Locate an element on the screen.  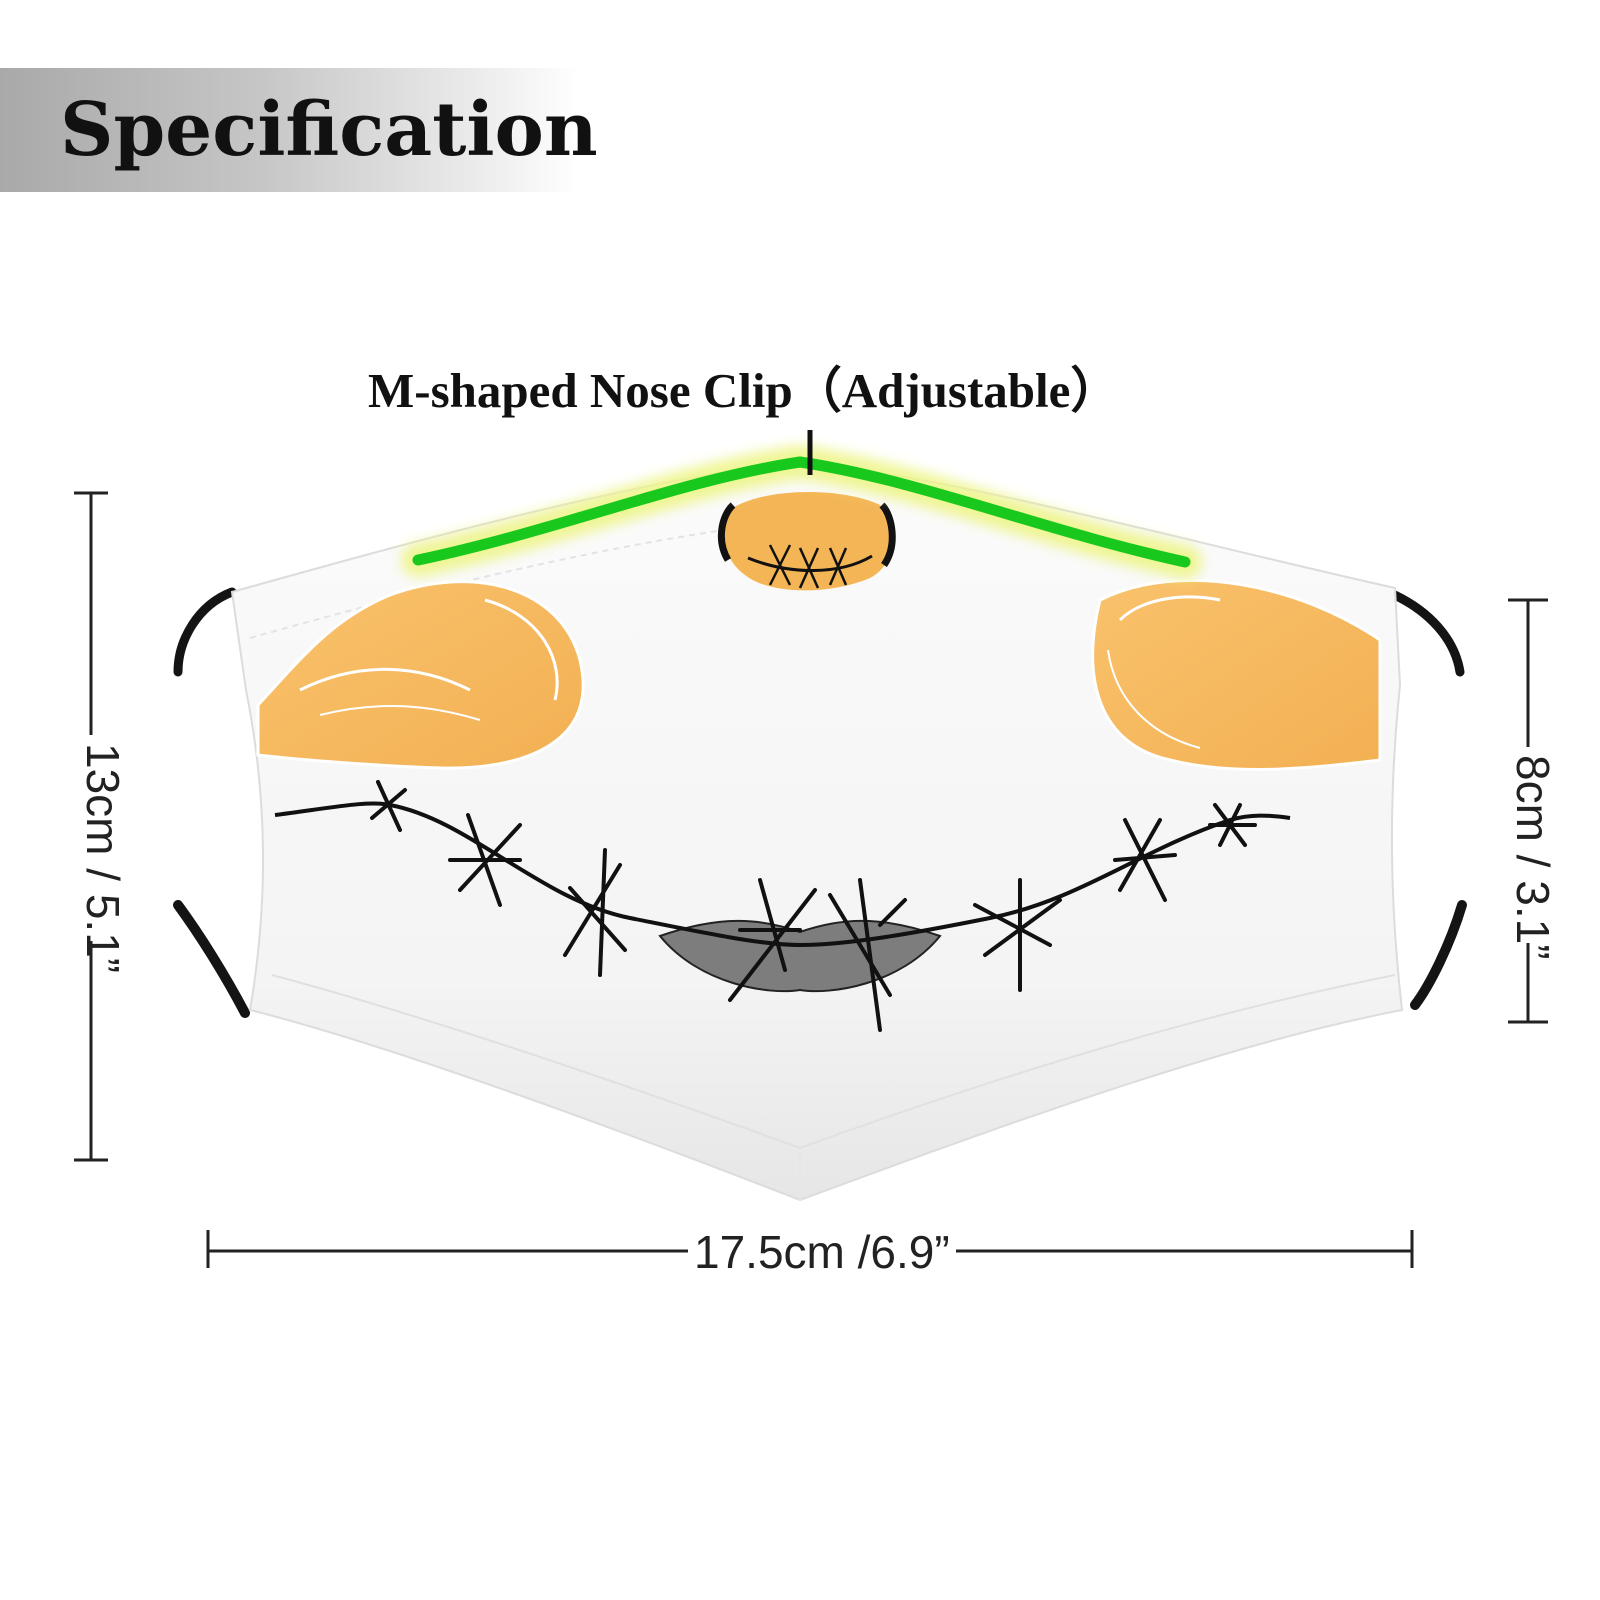
stitched-smile-icon is located at coordinates (782, 906).